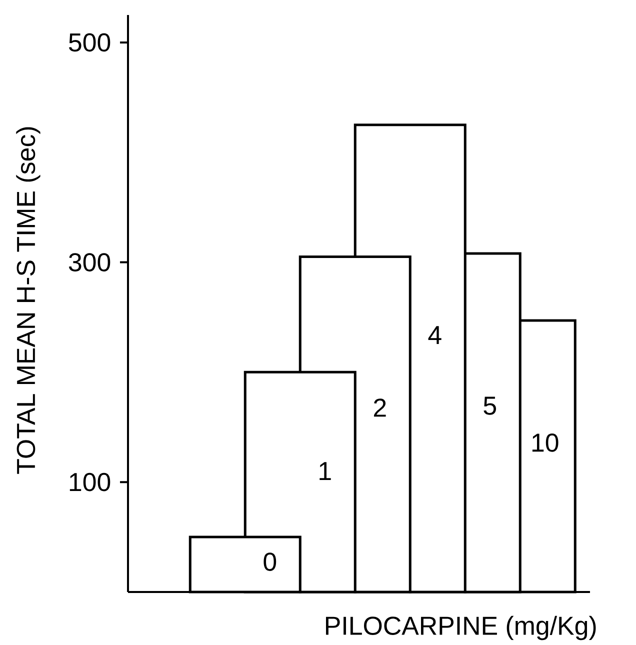  Describe the element at coordinates (380, 407) in the screenshot. I see `x-tick-label: 2` at that location.